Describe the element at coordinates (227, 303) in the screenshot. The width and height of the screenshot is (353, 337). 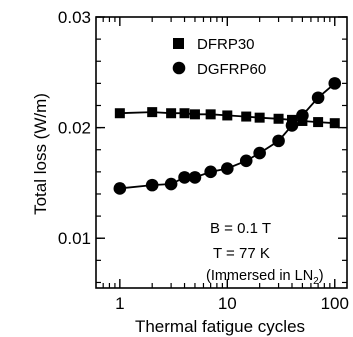
I see `x-tick-label: 10` at that location.